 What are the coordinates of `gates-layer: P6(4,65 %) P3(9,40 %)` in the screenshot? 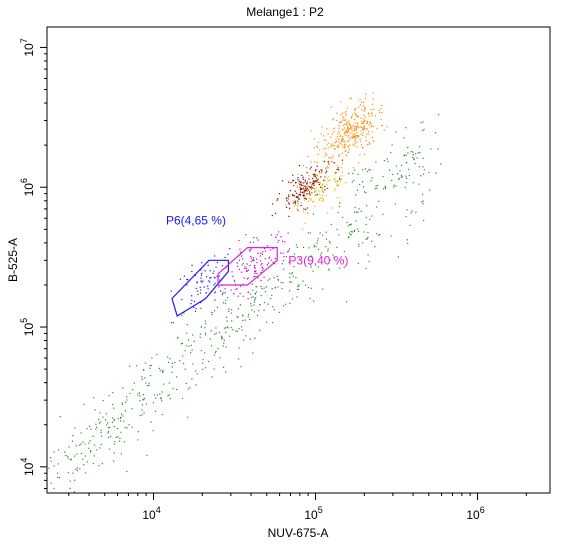 It's located at (257, 265).